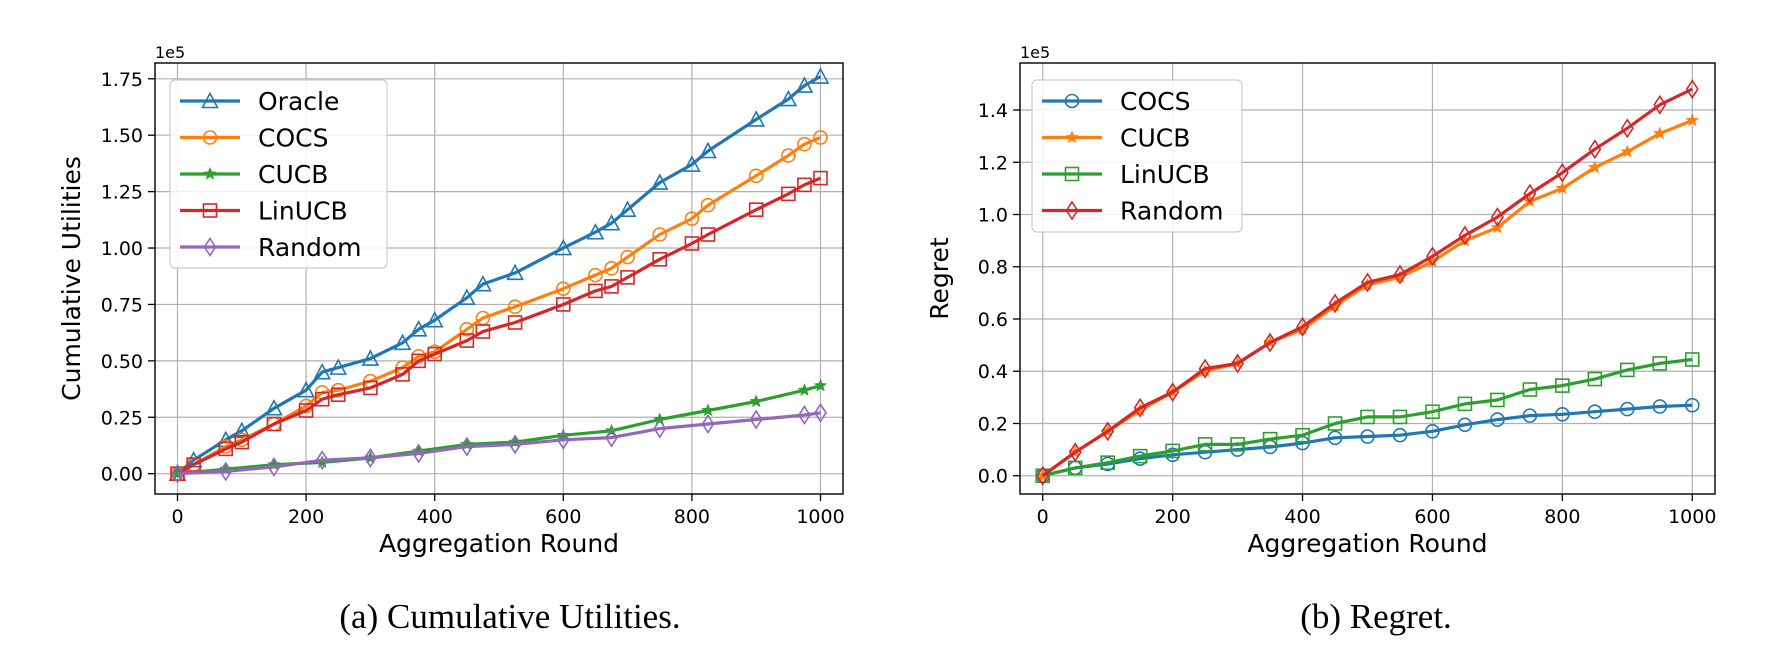 This screenshot has height=672, width=1780. What do you see at coordinates (122, 80) in the screenshot?
I see `y-tick-label-7: 1.75` at bounding box center [122, 80].